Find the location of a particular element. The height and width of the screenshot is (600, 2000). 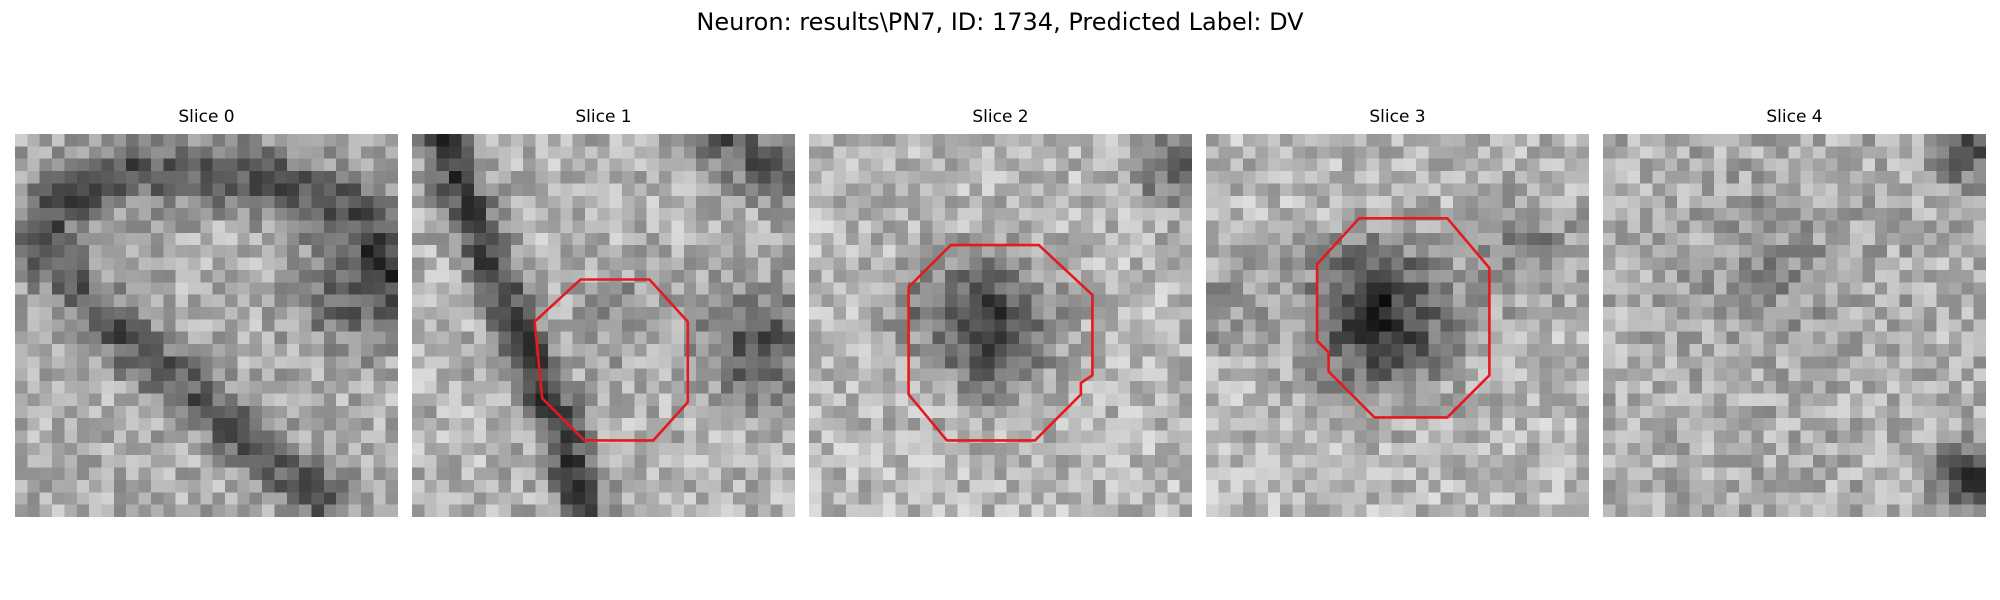

slice-title-1: Slice 1 is located at coordinates (603, 117).